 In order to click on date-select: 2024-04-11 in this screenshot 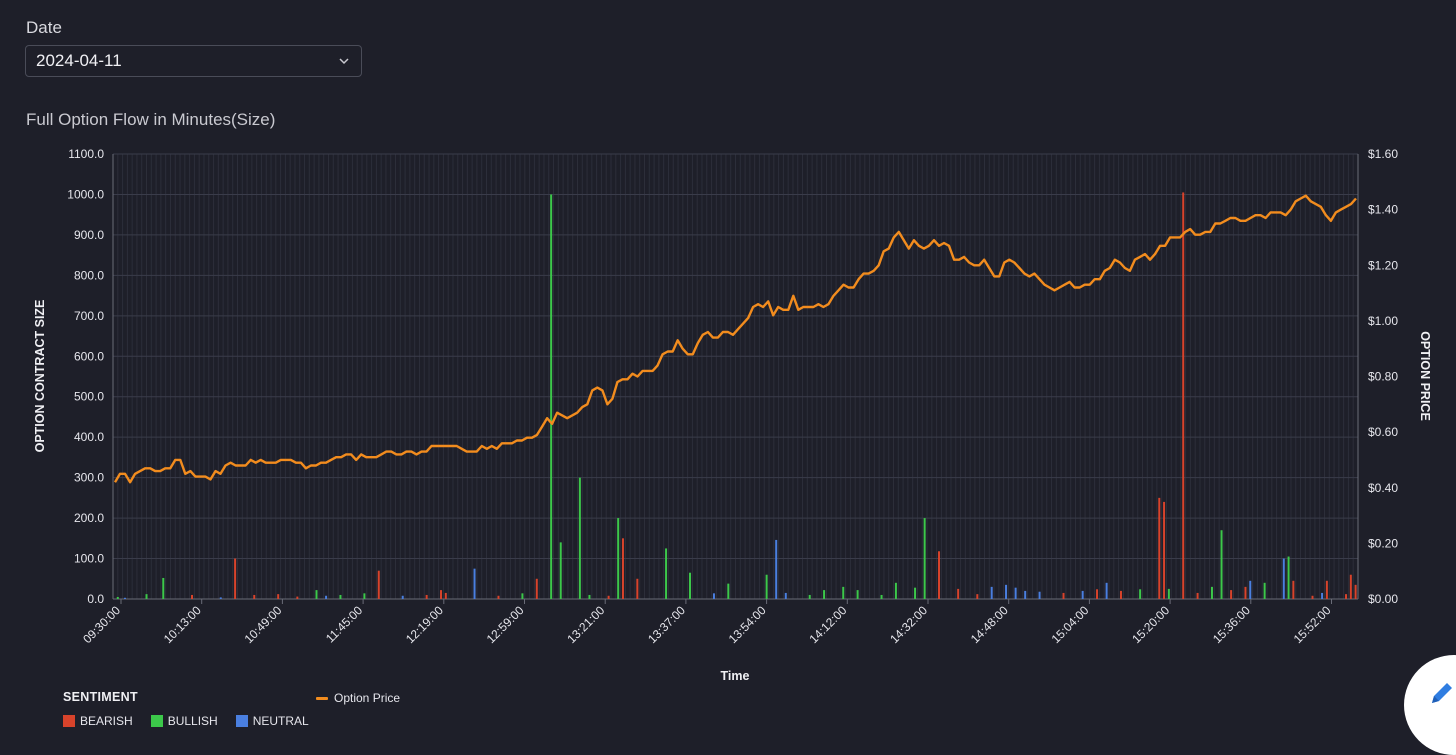, I will do `click(193, 61)`.